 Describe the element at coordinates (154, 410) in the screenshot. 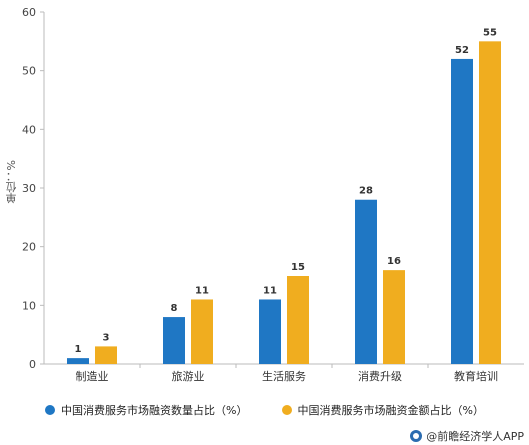

I see `legend-label-count: 中国消费服务市场融资数量占比（%）` at that location.